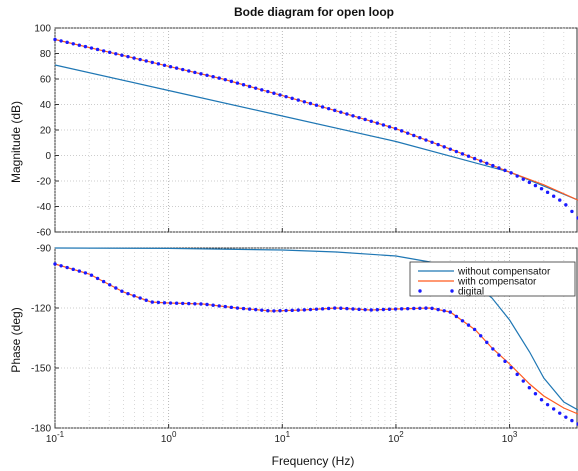 The height and width of the screenshot is (471, 578). I want to click on y-tick-label: -90, so click(44, 249).